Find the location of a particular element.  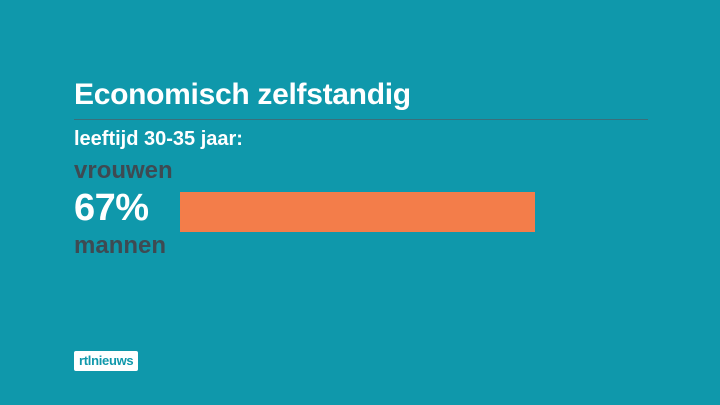

bar-track is located at coordinates (445, 212).